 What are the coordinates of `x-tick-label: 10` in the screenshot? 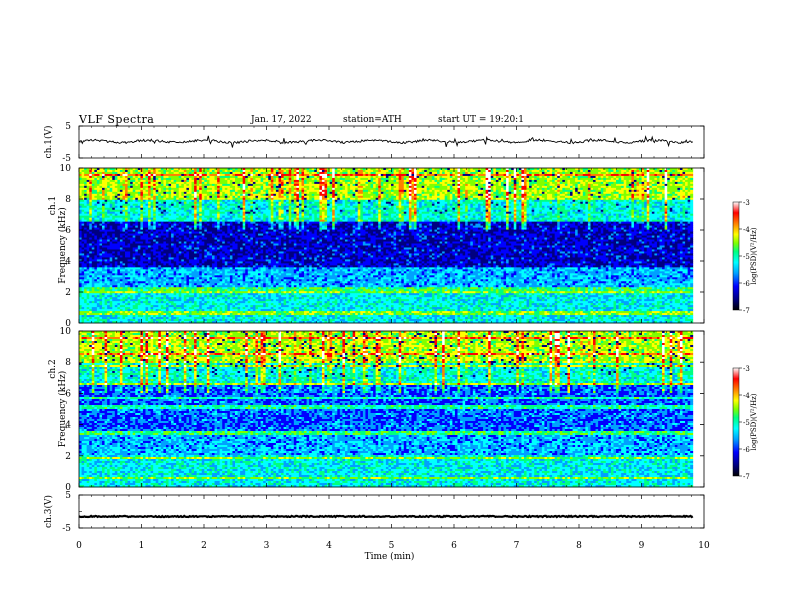 It's located at (704, 546).